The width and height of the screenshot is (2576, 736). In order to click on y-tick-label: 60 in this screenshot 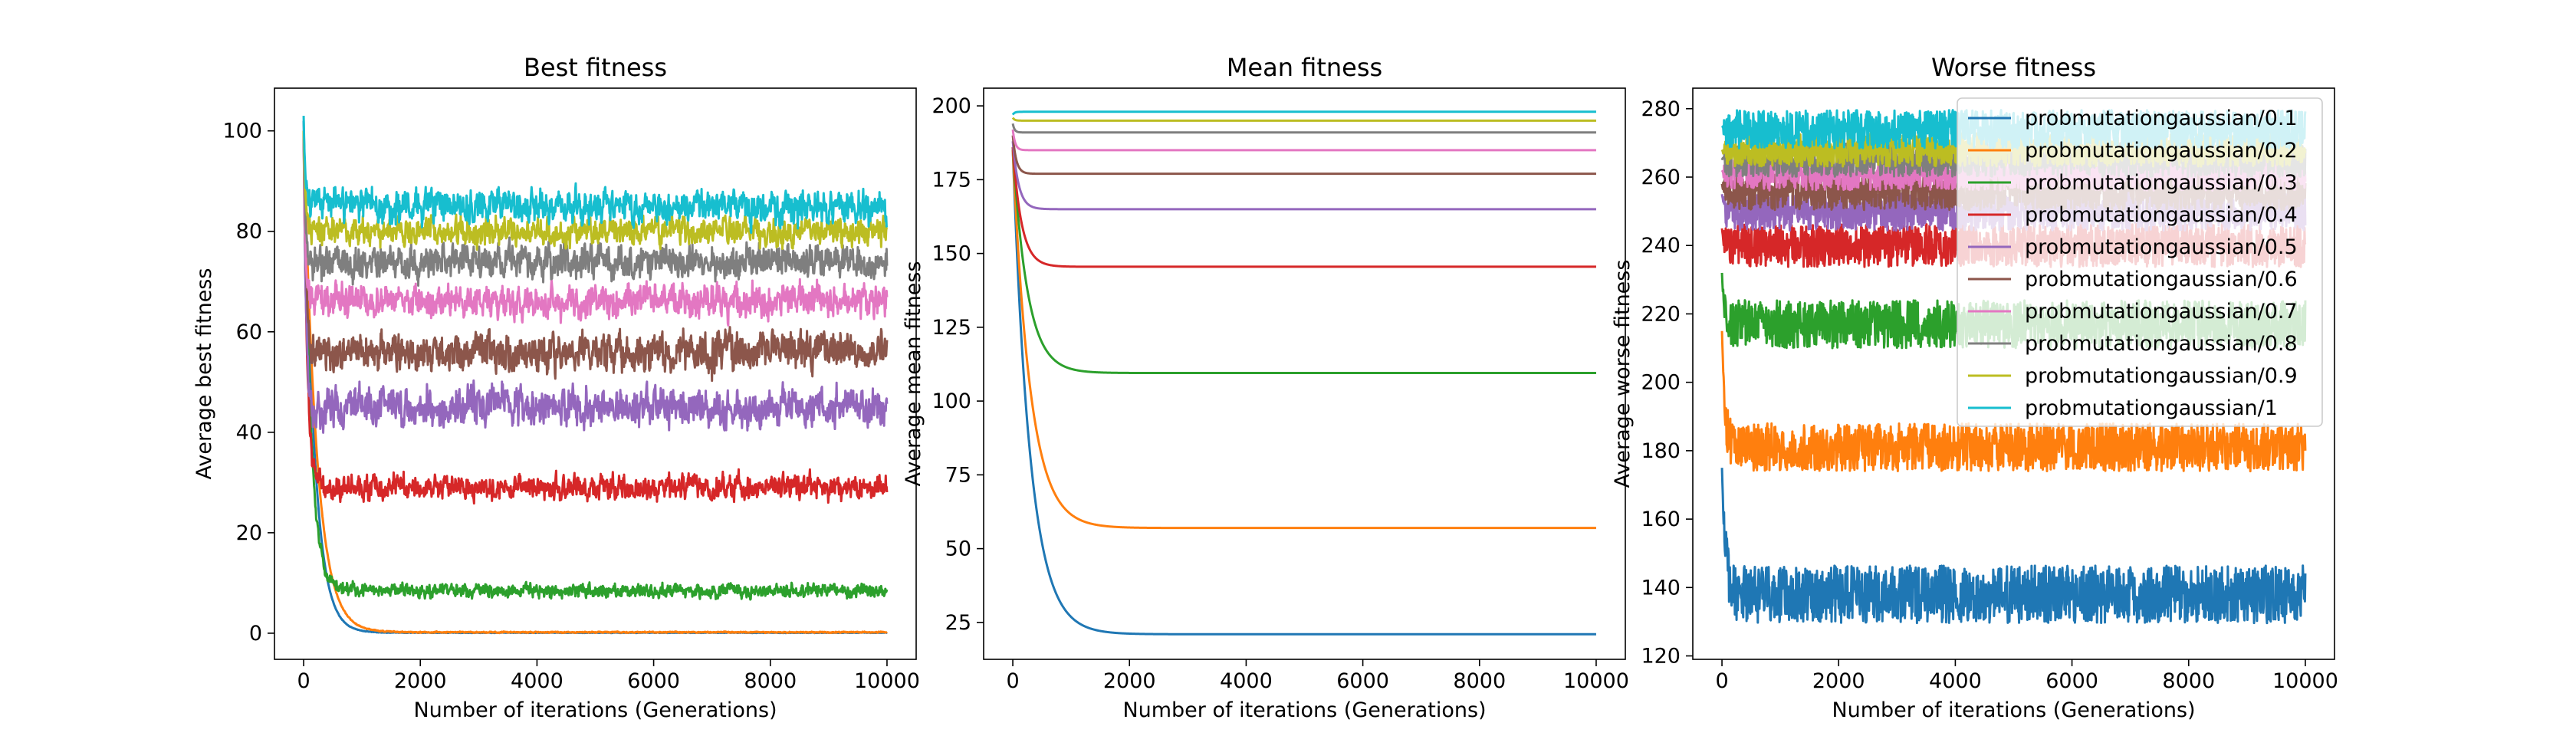, I will do `click(249, 332)`.